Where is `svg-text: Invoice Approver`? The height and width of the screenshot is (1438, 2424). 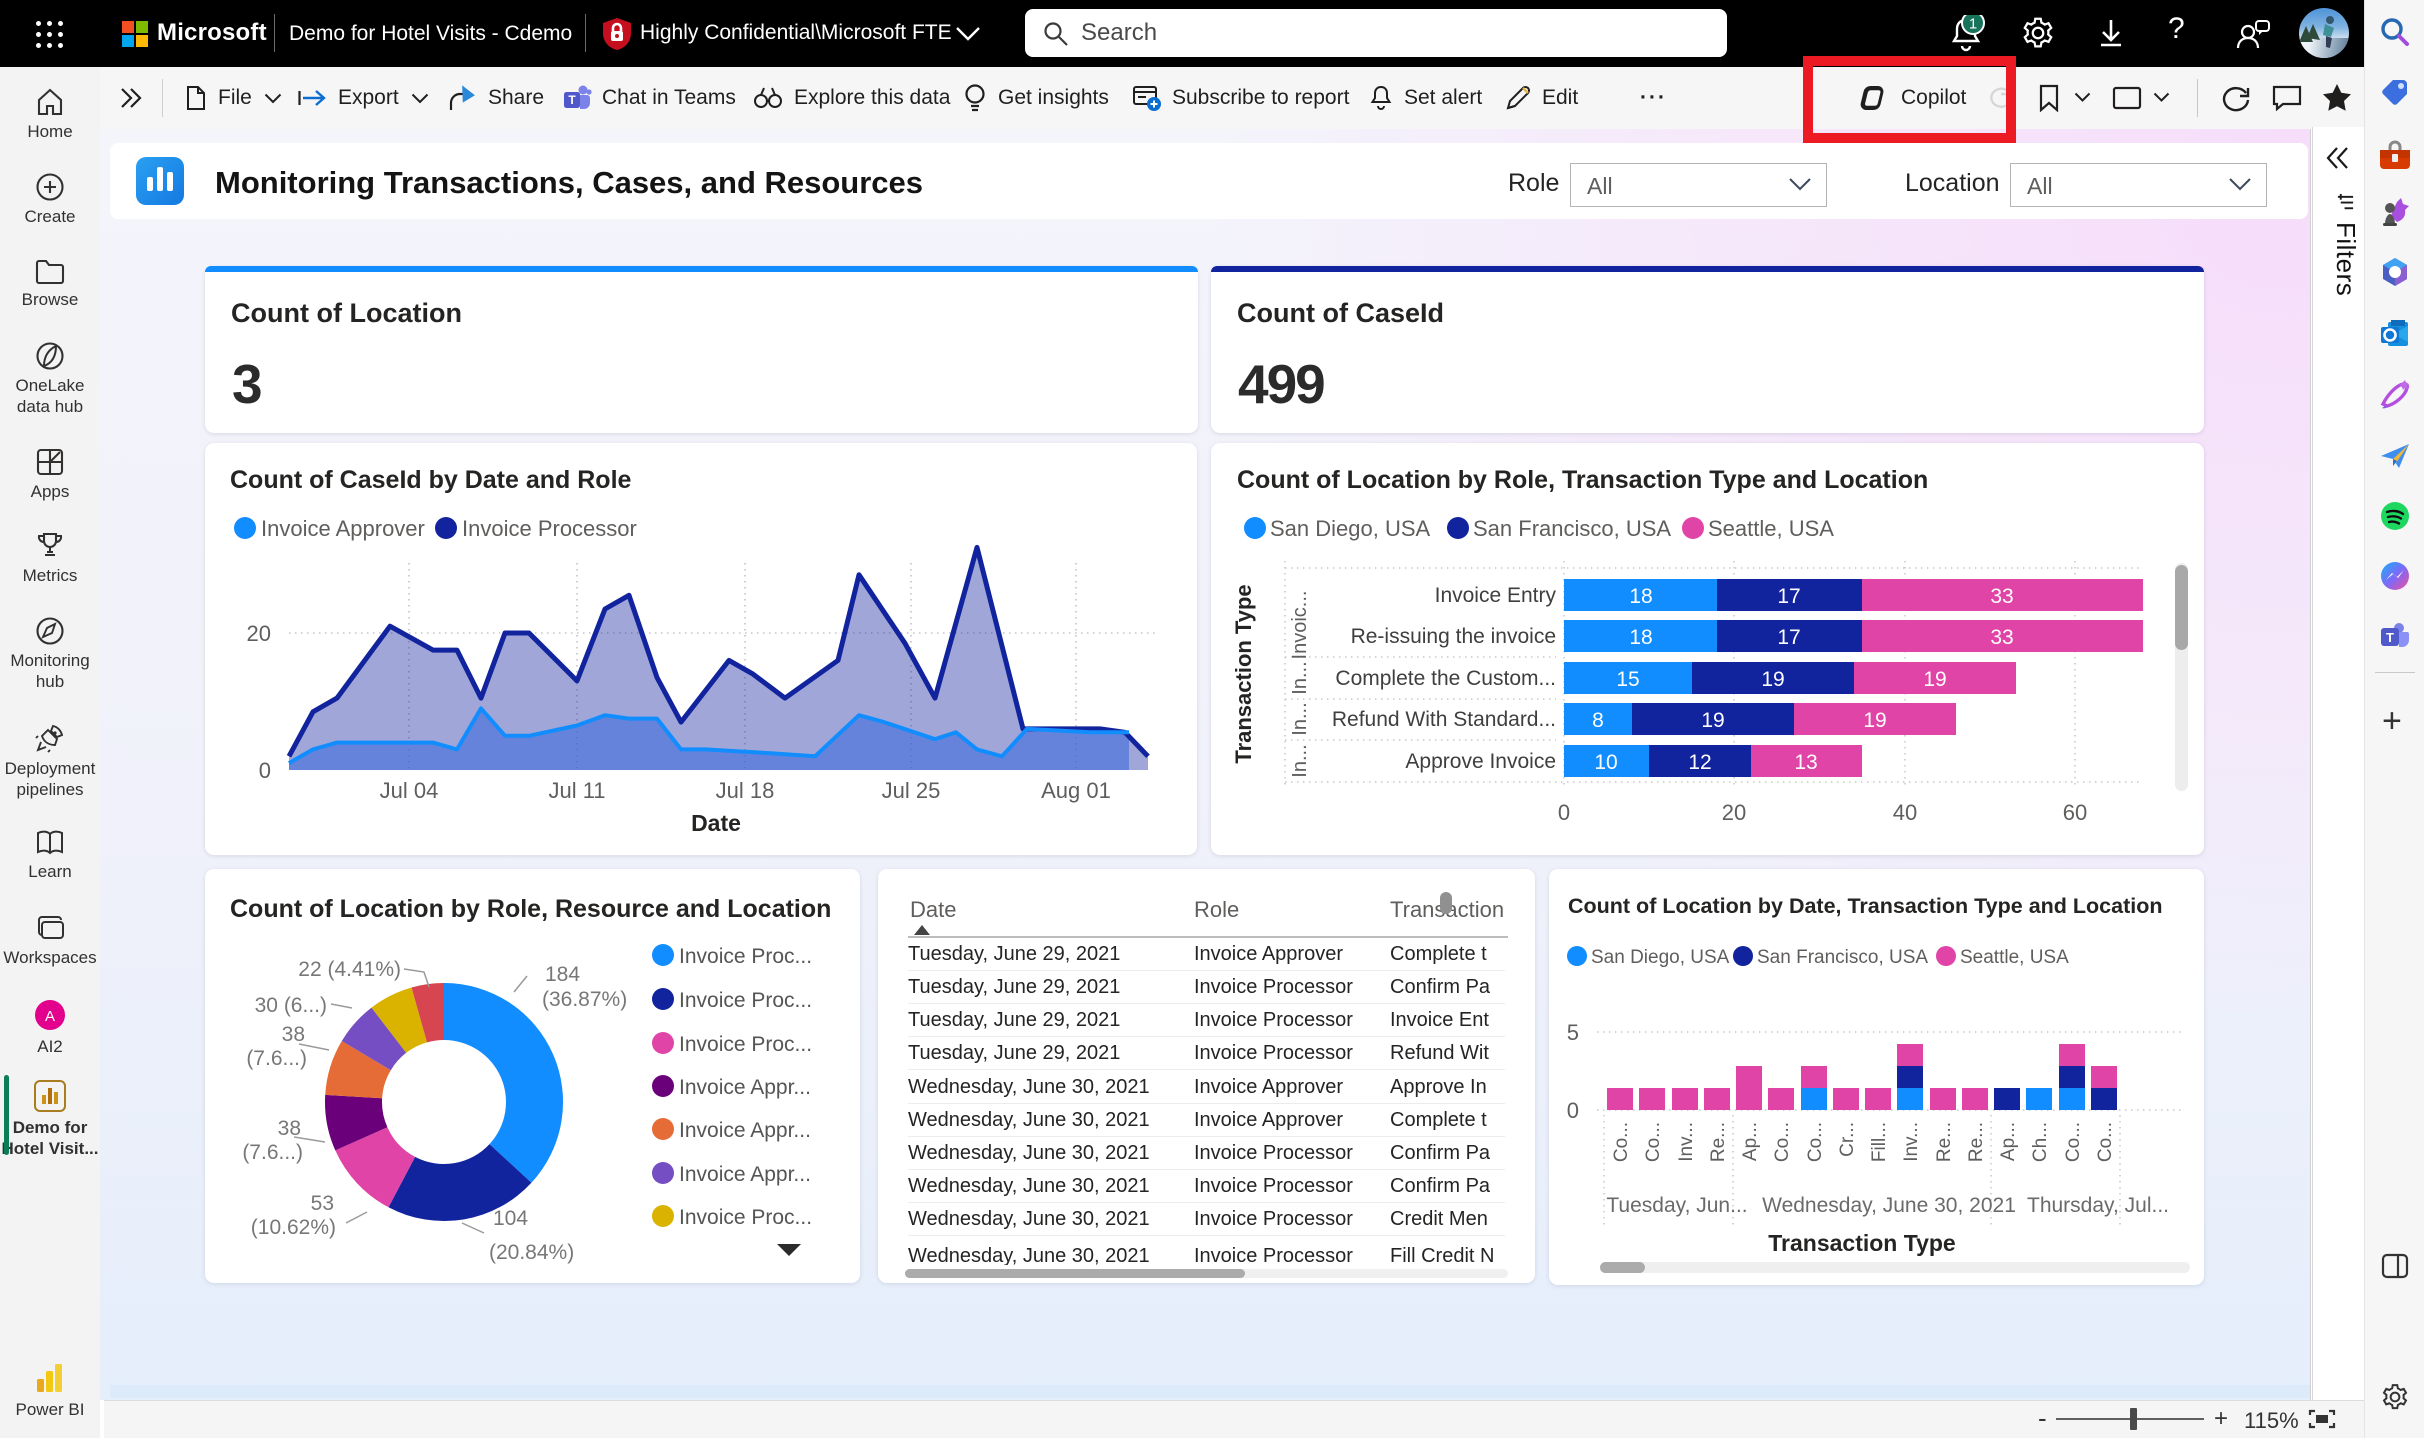
svg-text: Invoice Approver is located at coordinates (343, 528).